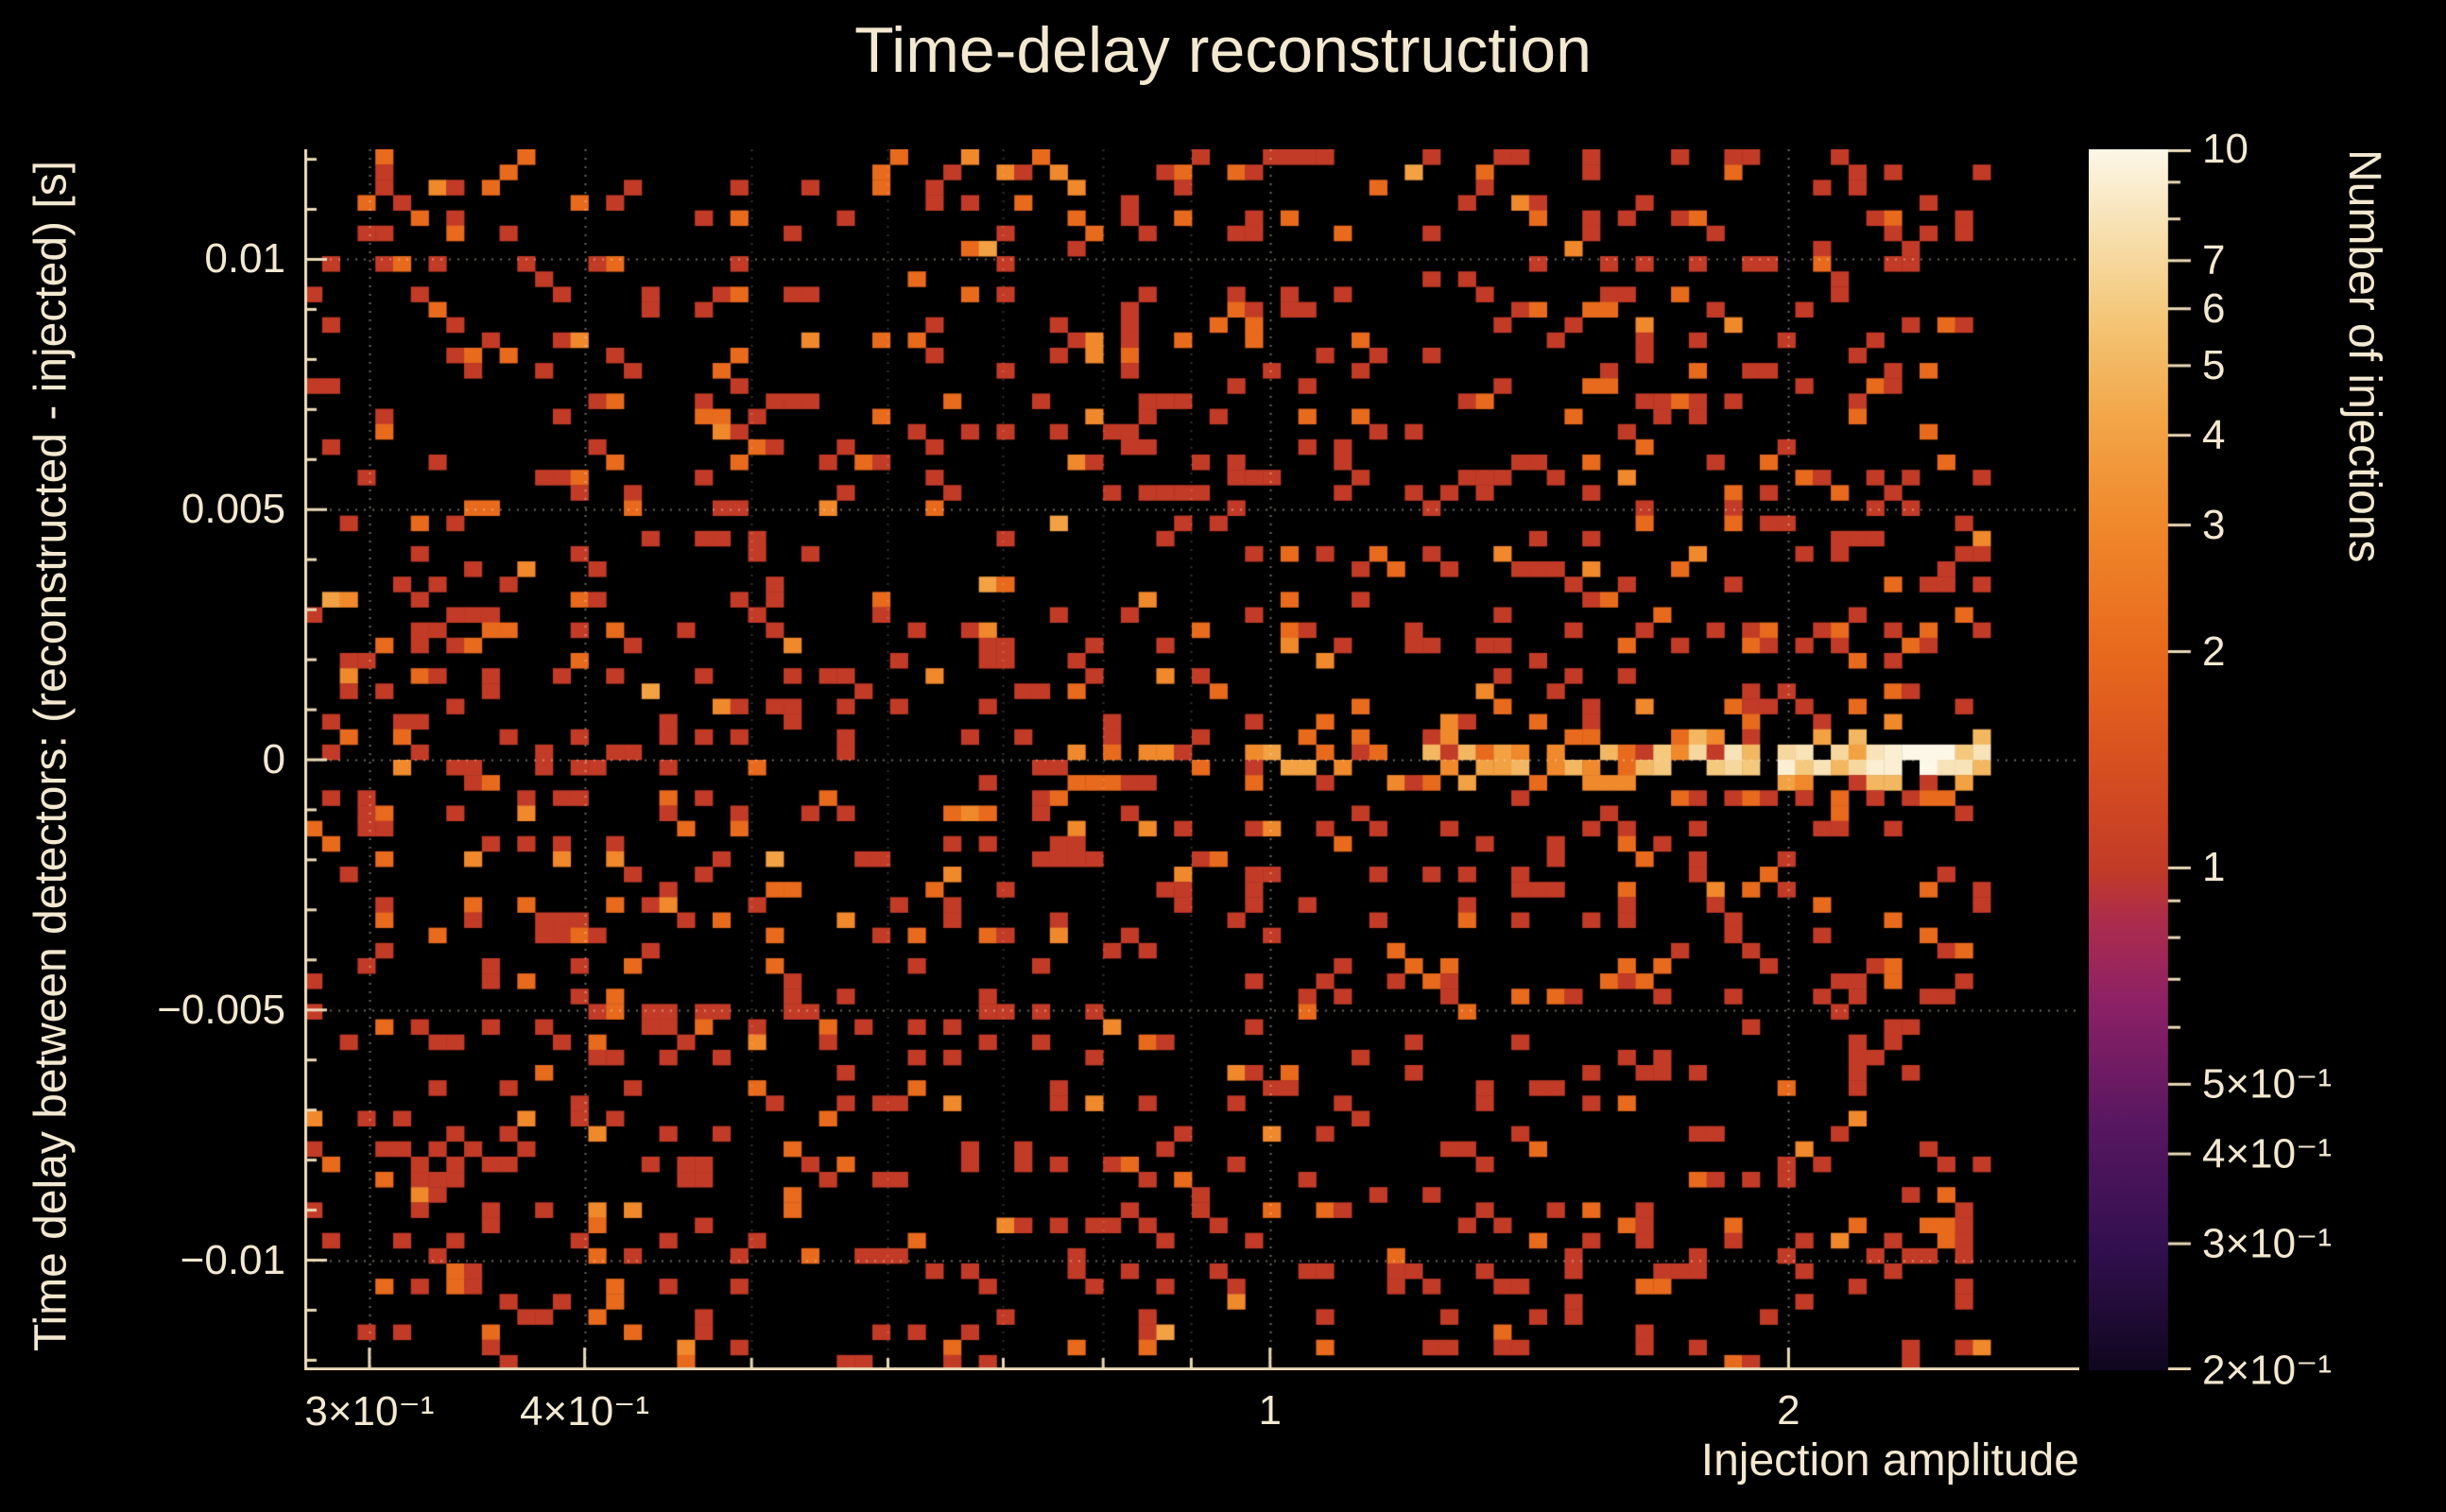  What do you see at coordinates (2214, 260) in the screenshot?
I see `colorbar-tick-label: 7` at bounding box center [2214, 260].